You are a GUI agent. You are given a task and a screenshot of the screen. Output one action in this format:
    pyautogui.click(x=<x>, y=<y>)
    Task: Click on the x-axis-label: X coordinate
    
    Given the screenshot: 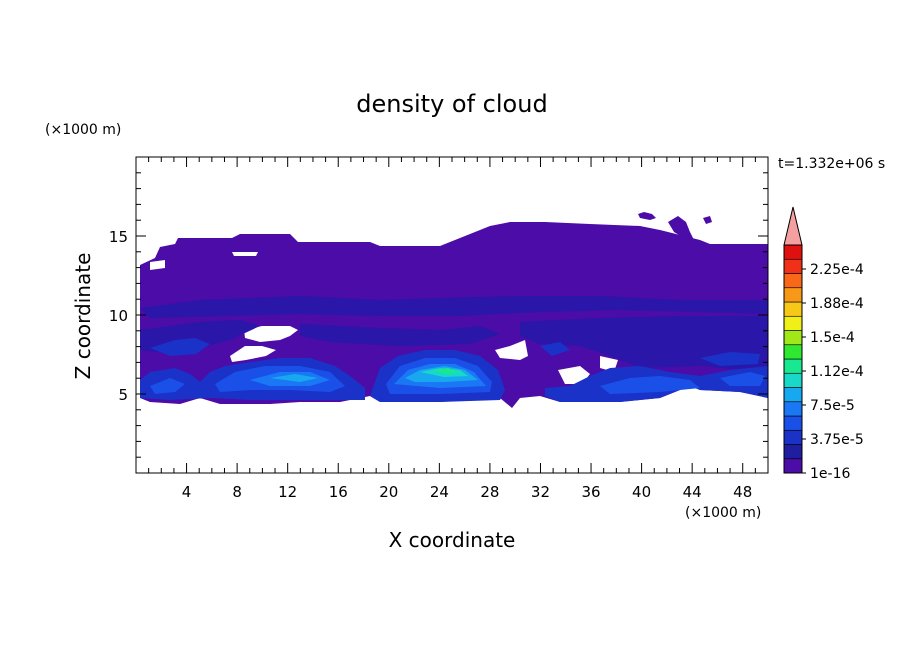 What is the action you would take?
    pyautogui.click(x=452, y=540)
    